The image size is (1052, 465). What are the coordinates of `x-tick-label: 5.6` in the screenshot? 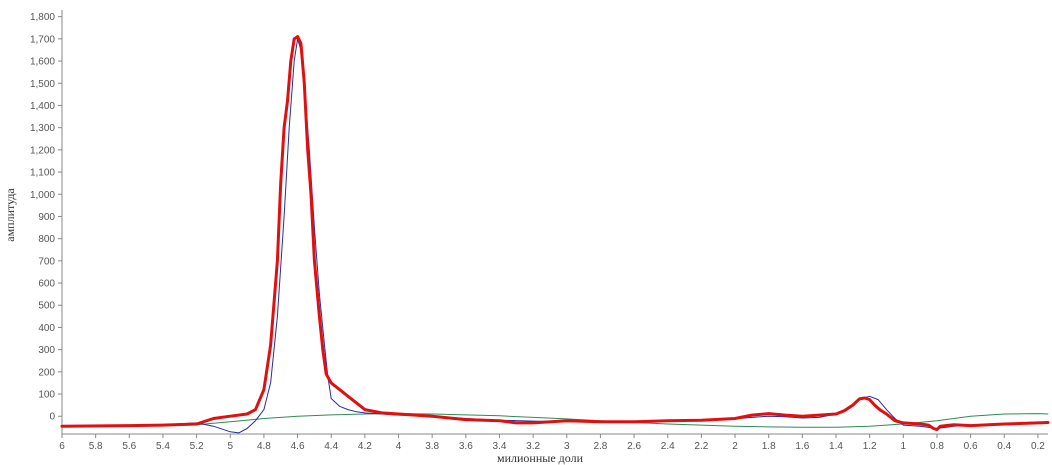 It's located at (129, 446).